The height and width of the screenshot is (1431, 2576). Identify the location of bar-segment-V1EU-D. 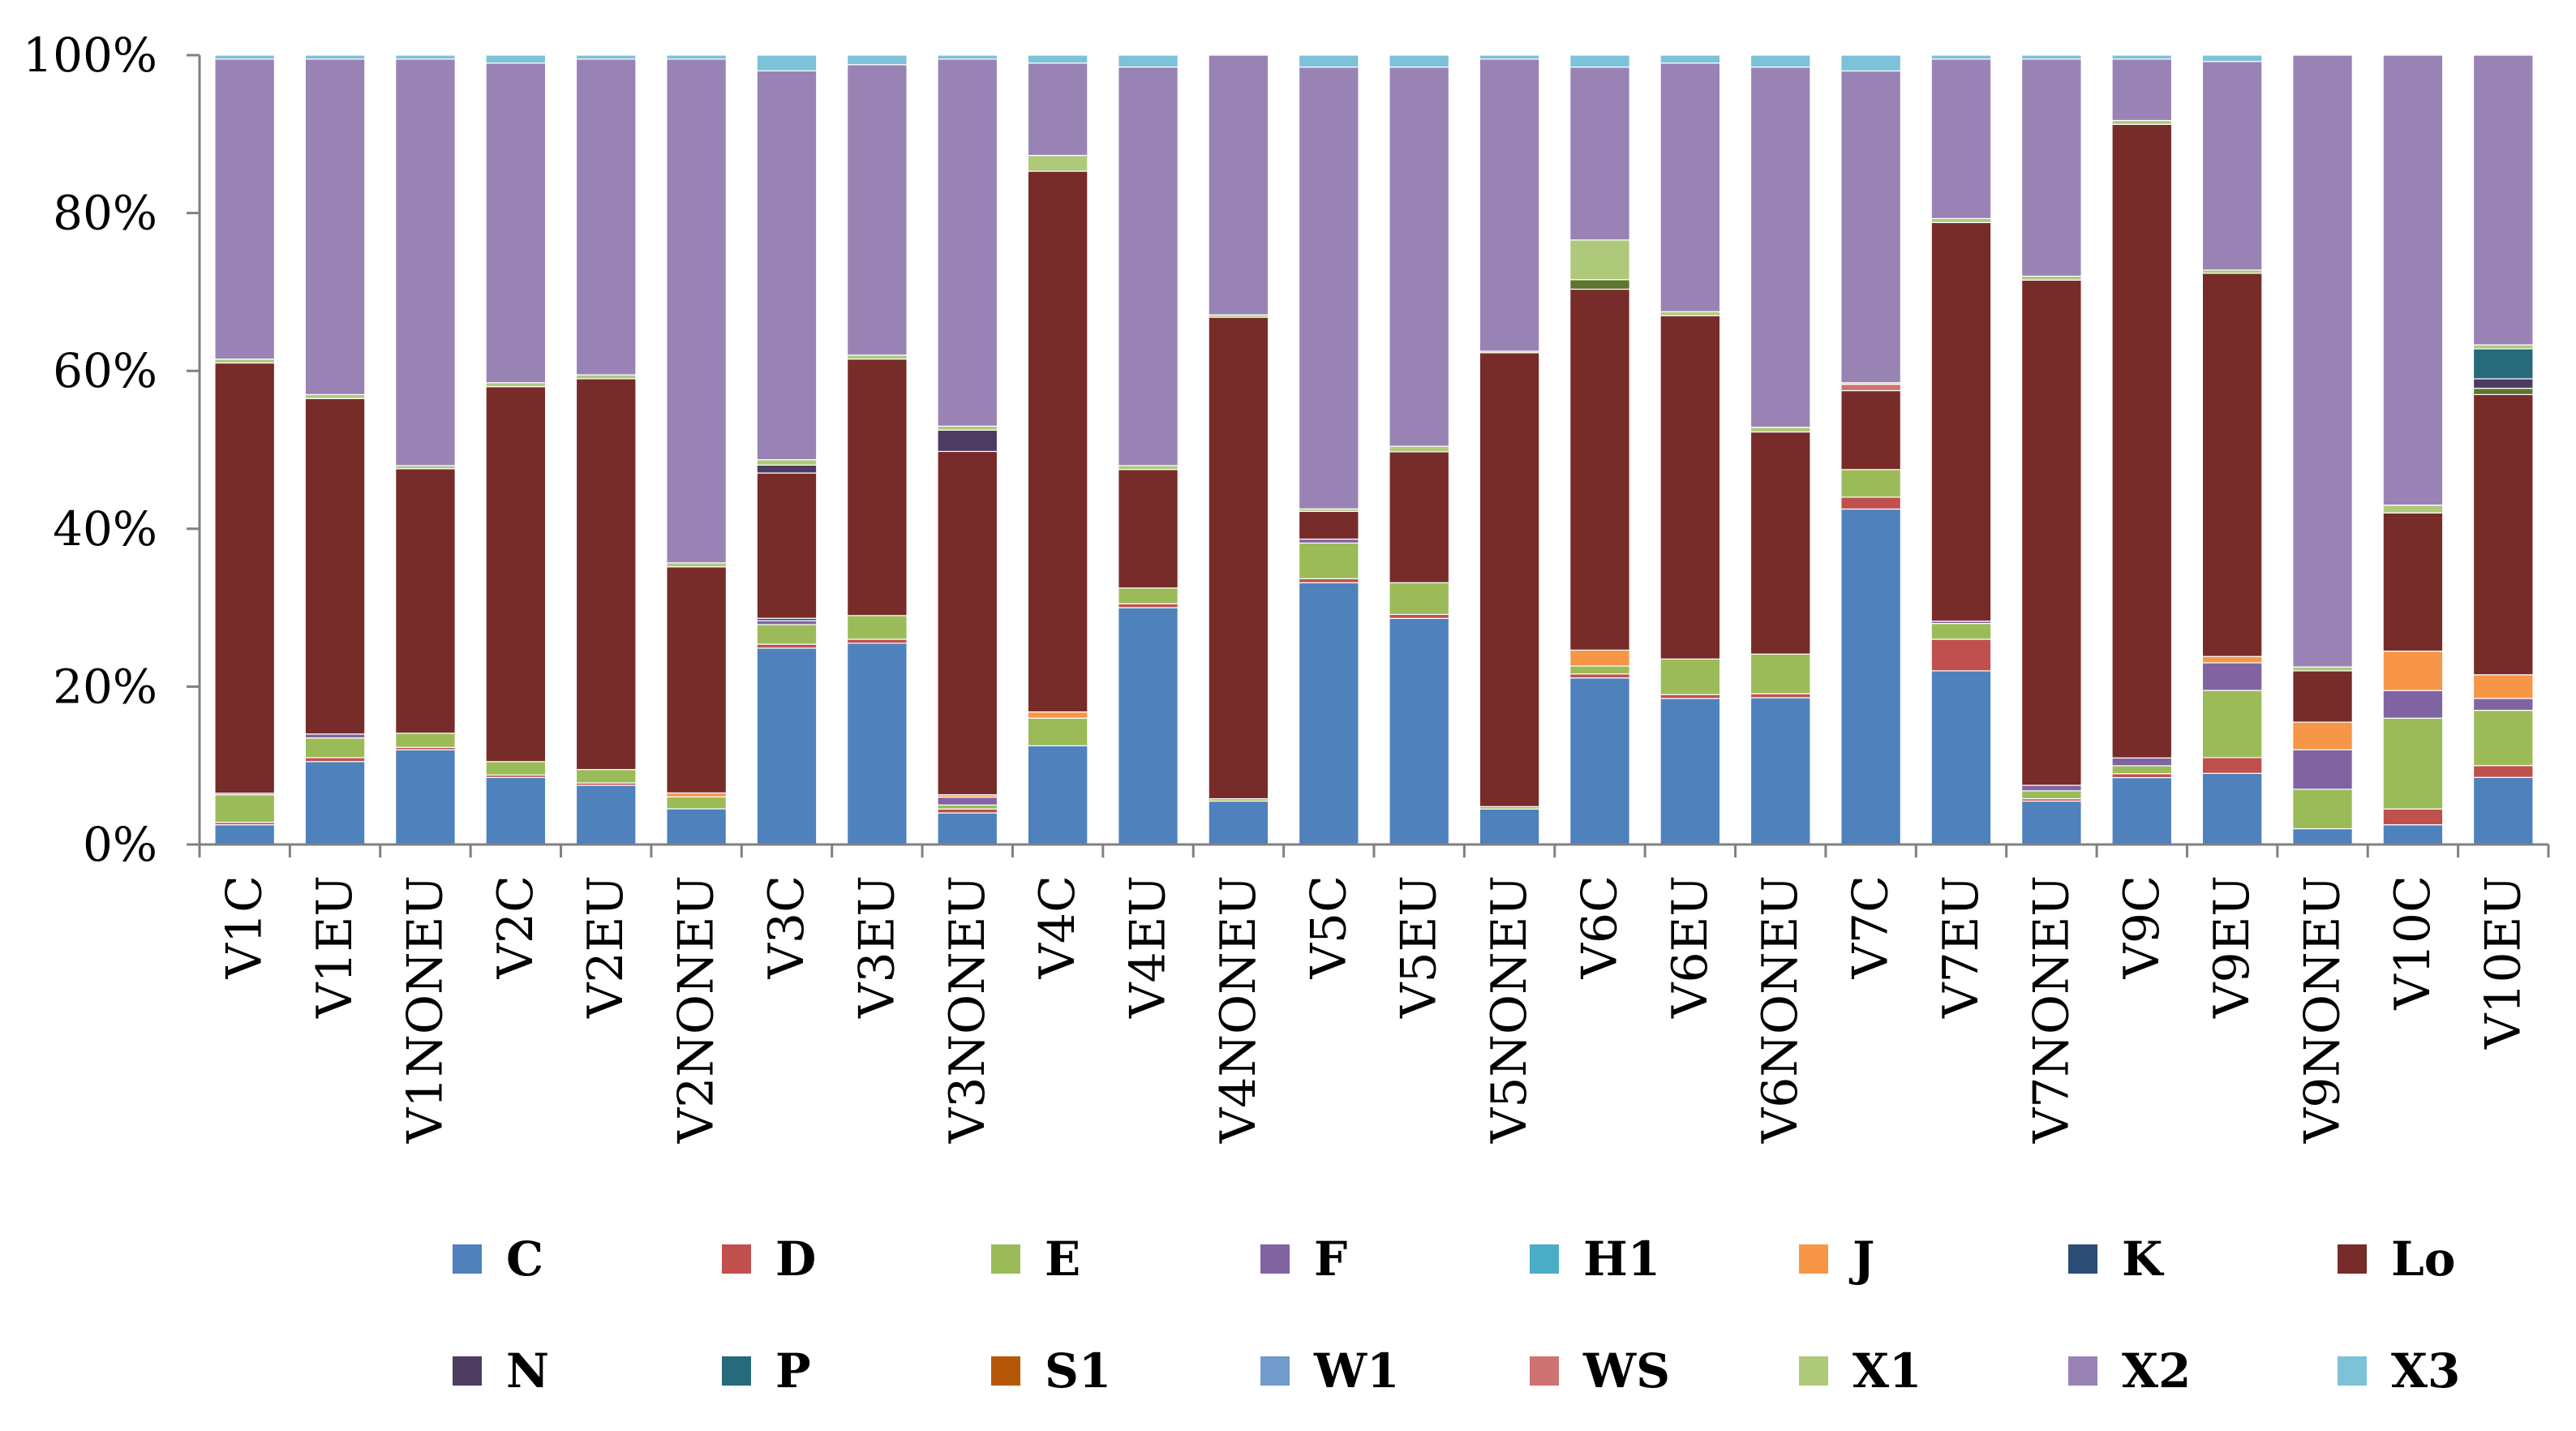
(335, 760).